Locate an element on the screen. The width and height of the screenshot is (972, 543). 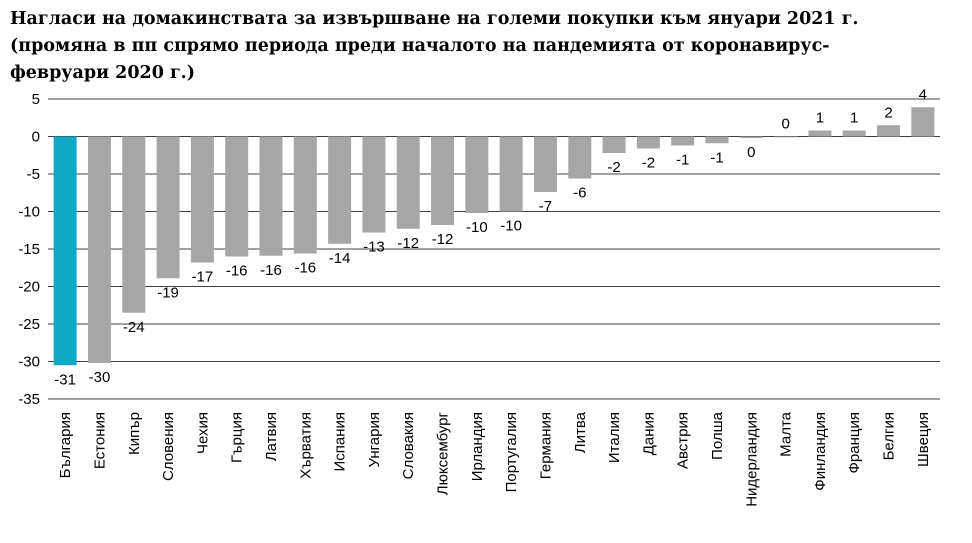
y-axis-ticks: 5 0 -5 -10 -15 -20 -25 -30 -35 is located at coordinates (29, 249).